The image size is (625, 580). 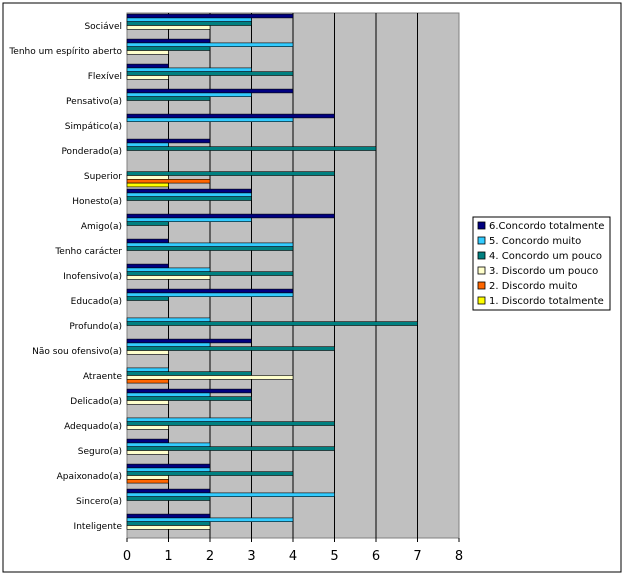 What do you see at coordinates (96, 402) in the screenshot?
I see `category-label: Delicado(a)` at bounding box center [96, 402].